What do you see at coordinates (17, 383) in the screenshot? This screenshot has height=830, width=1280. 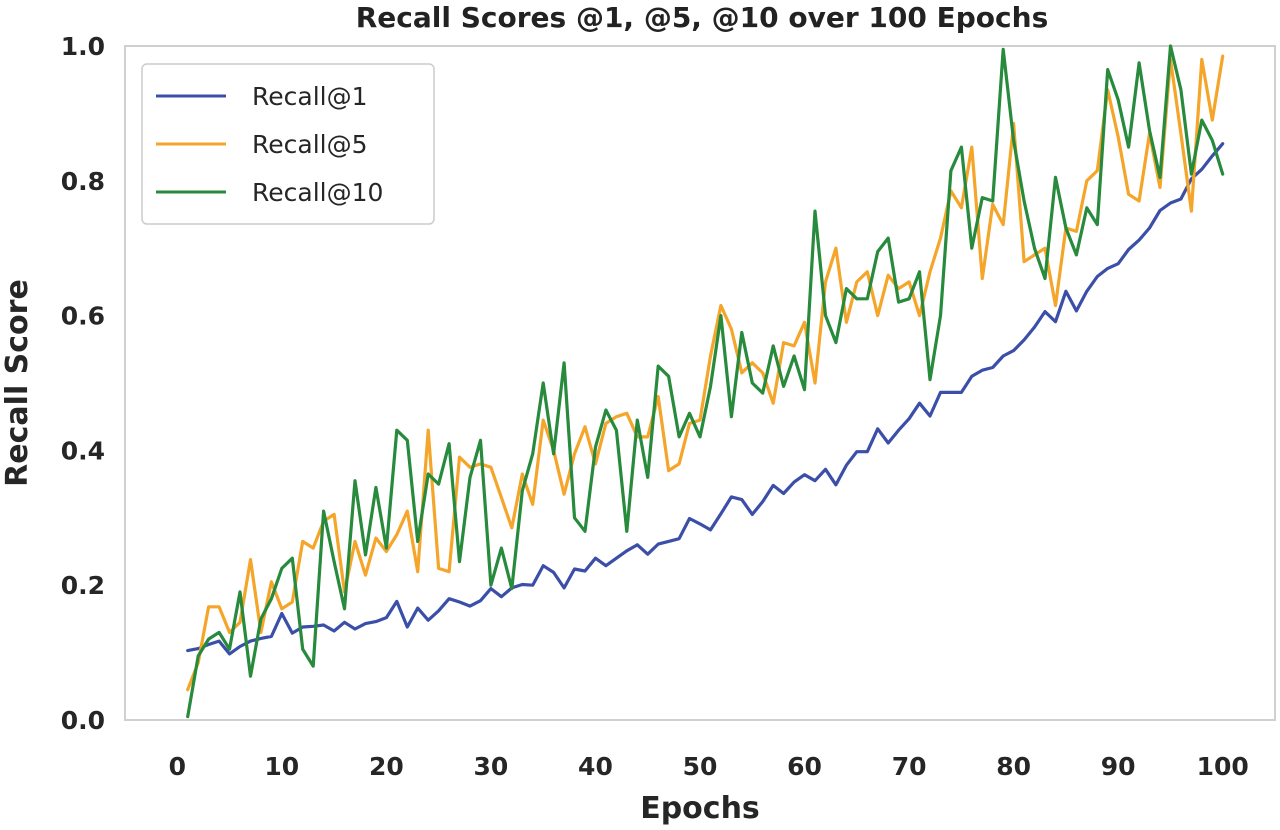 I see `y-axis-label: Recall Score` at bounding box center [17, 383].